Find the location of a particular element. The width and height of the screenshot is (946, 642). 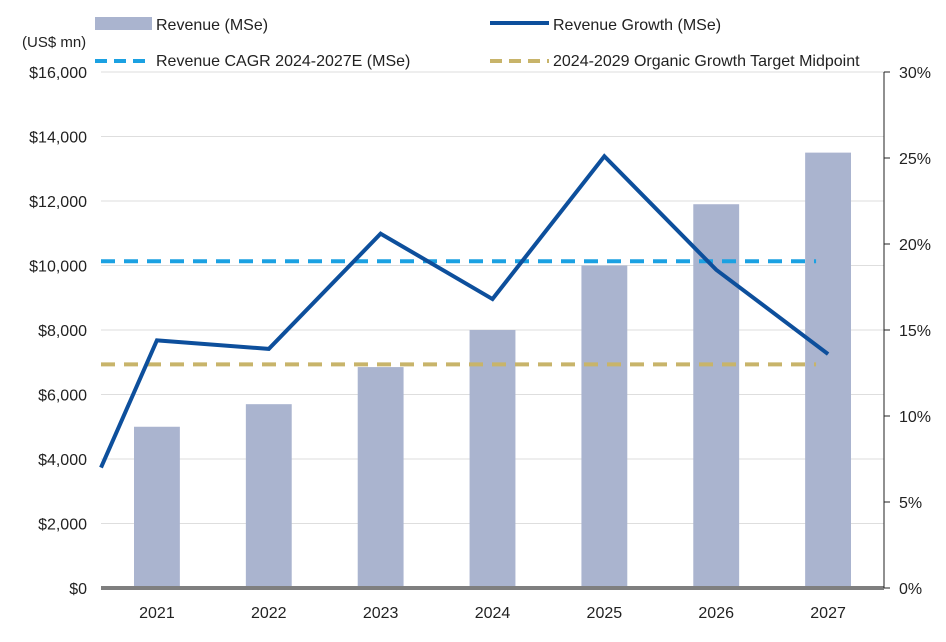

left-axis-tick-label: $12,000 is located at coordinates (58, 202).